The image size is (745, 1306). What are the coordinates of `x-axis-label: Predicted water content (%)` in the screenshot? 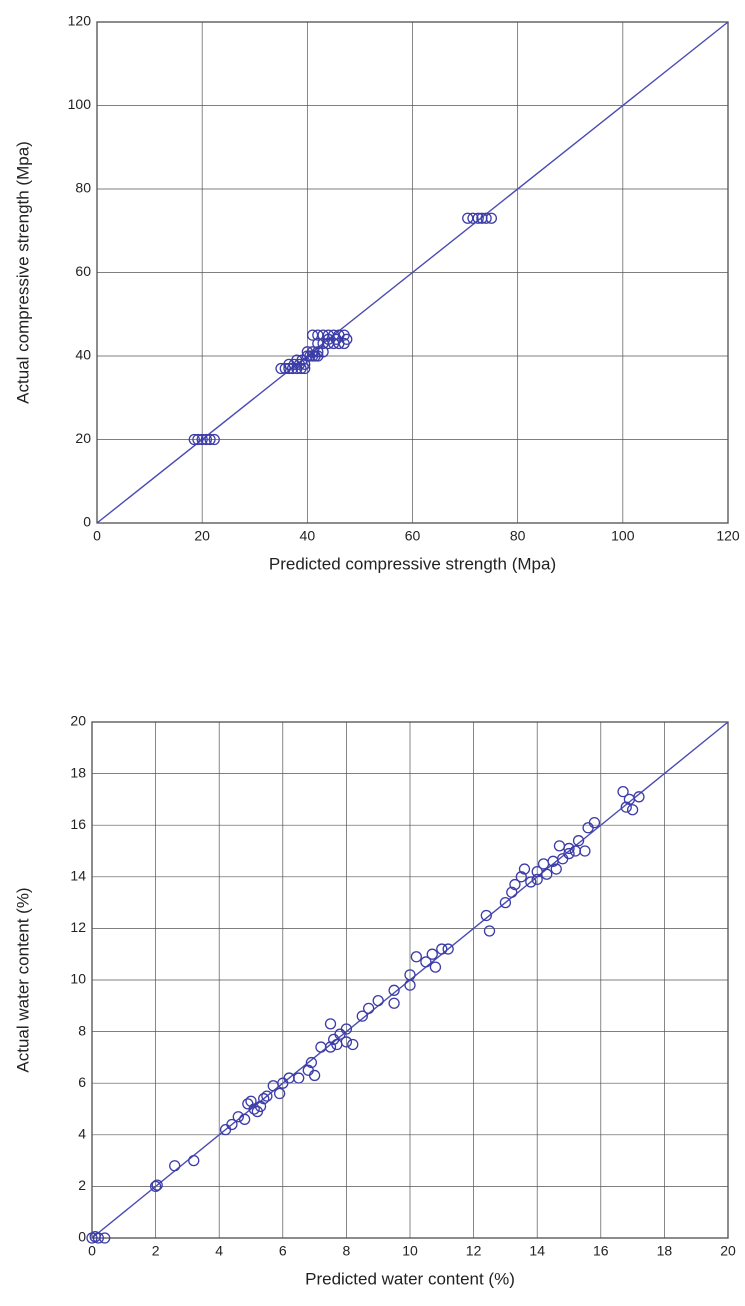 It's located at (410, 1278).